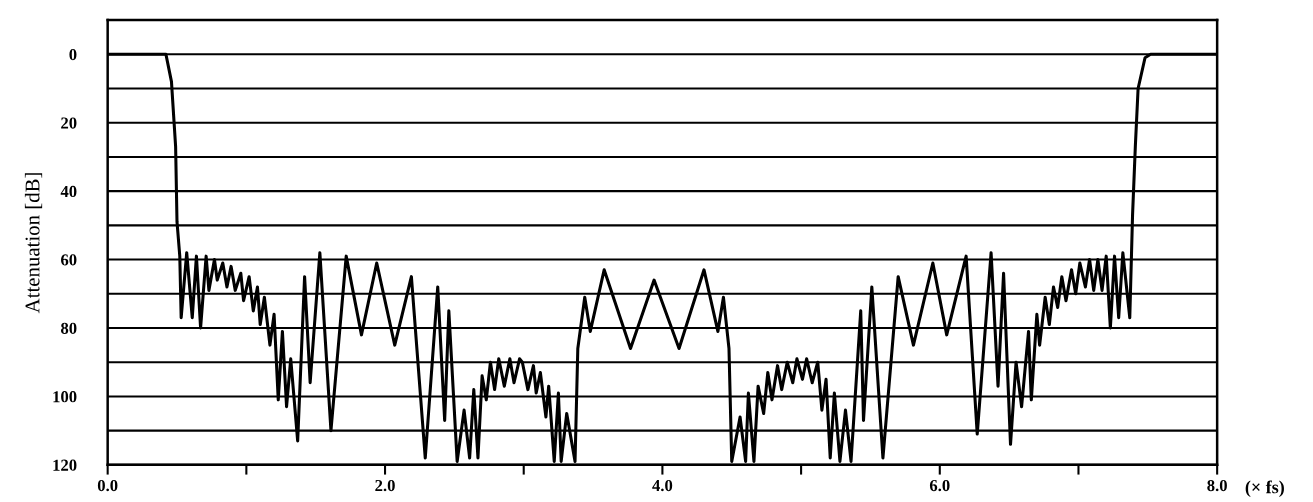  I want to click on y-tick-label: 40, so click(68, 191).